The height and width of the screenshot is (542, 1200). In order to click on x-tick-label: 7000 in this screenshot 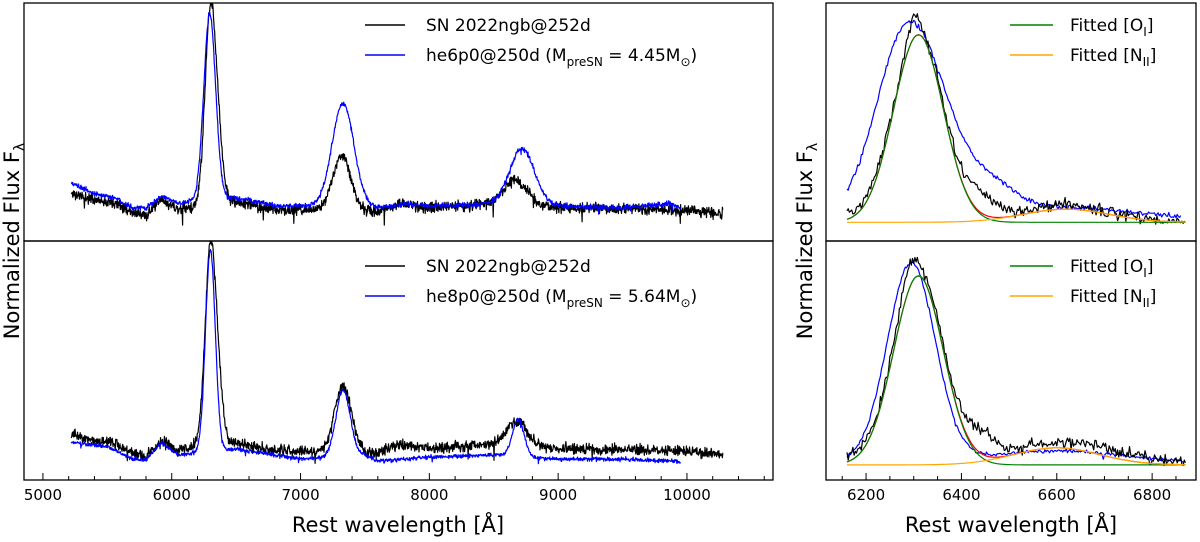, I will do `click(300, 495)`.